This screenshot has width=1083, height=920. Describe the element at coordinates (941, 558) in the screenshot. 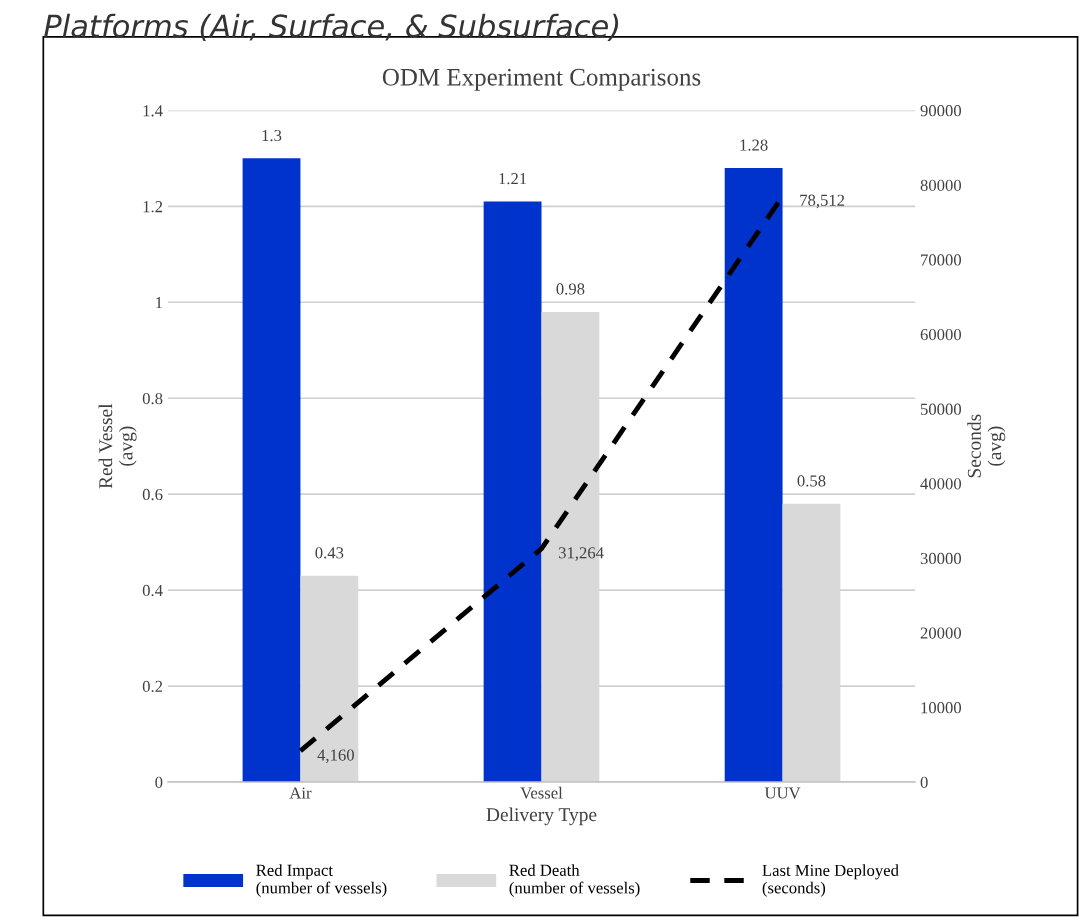

I see `y2-tick-label: 30000` at that location.